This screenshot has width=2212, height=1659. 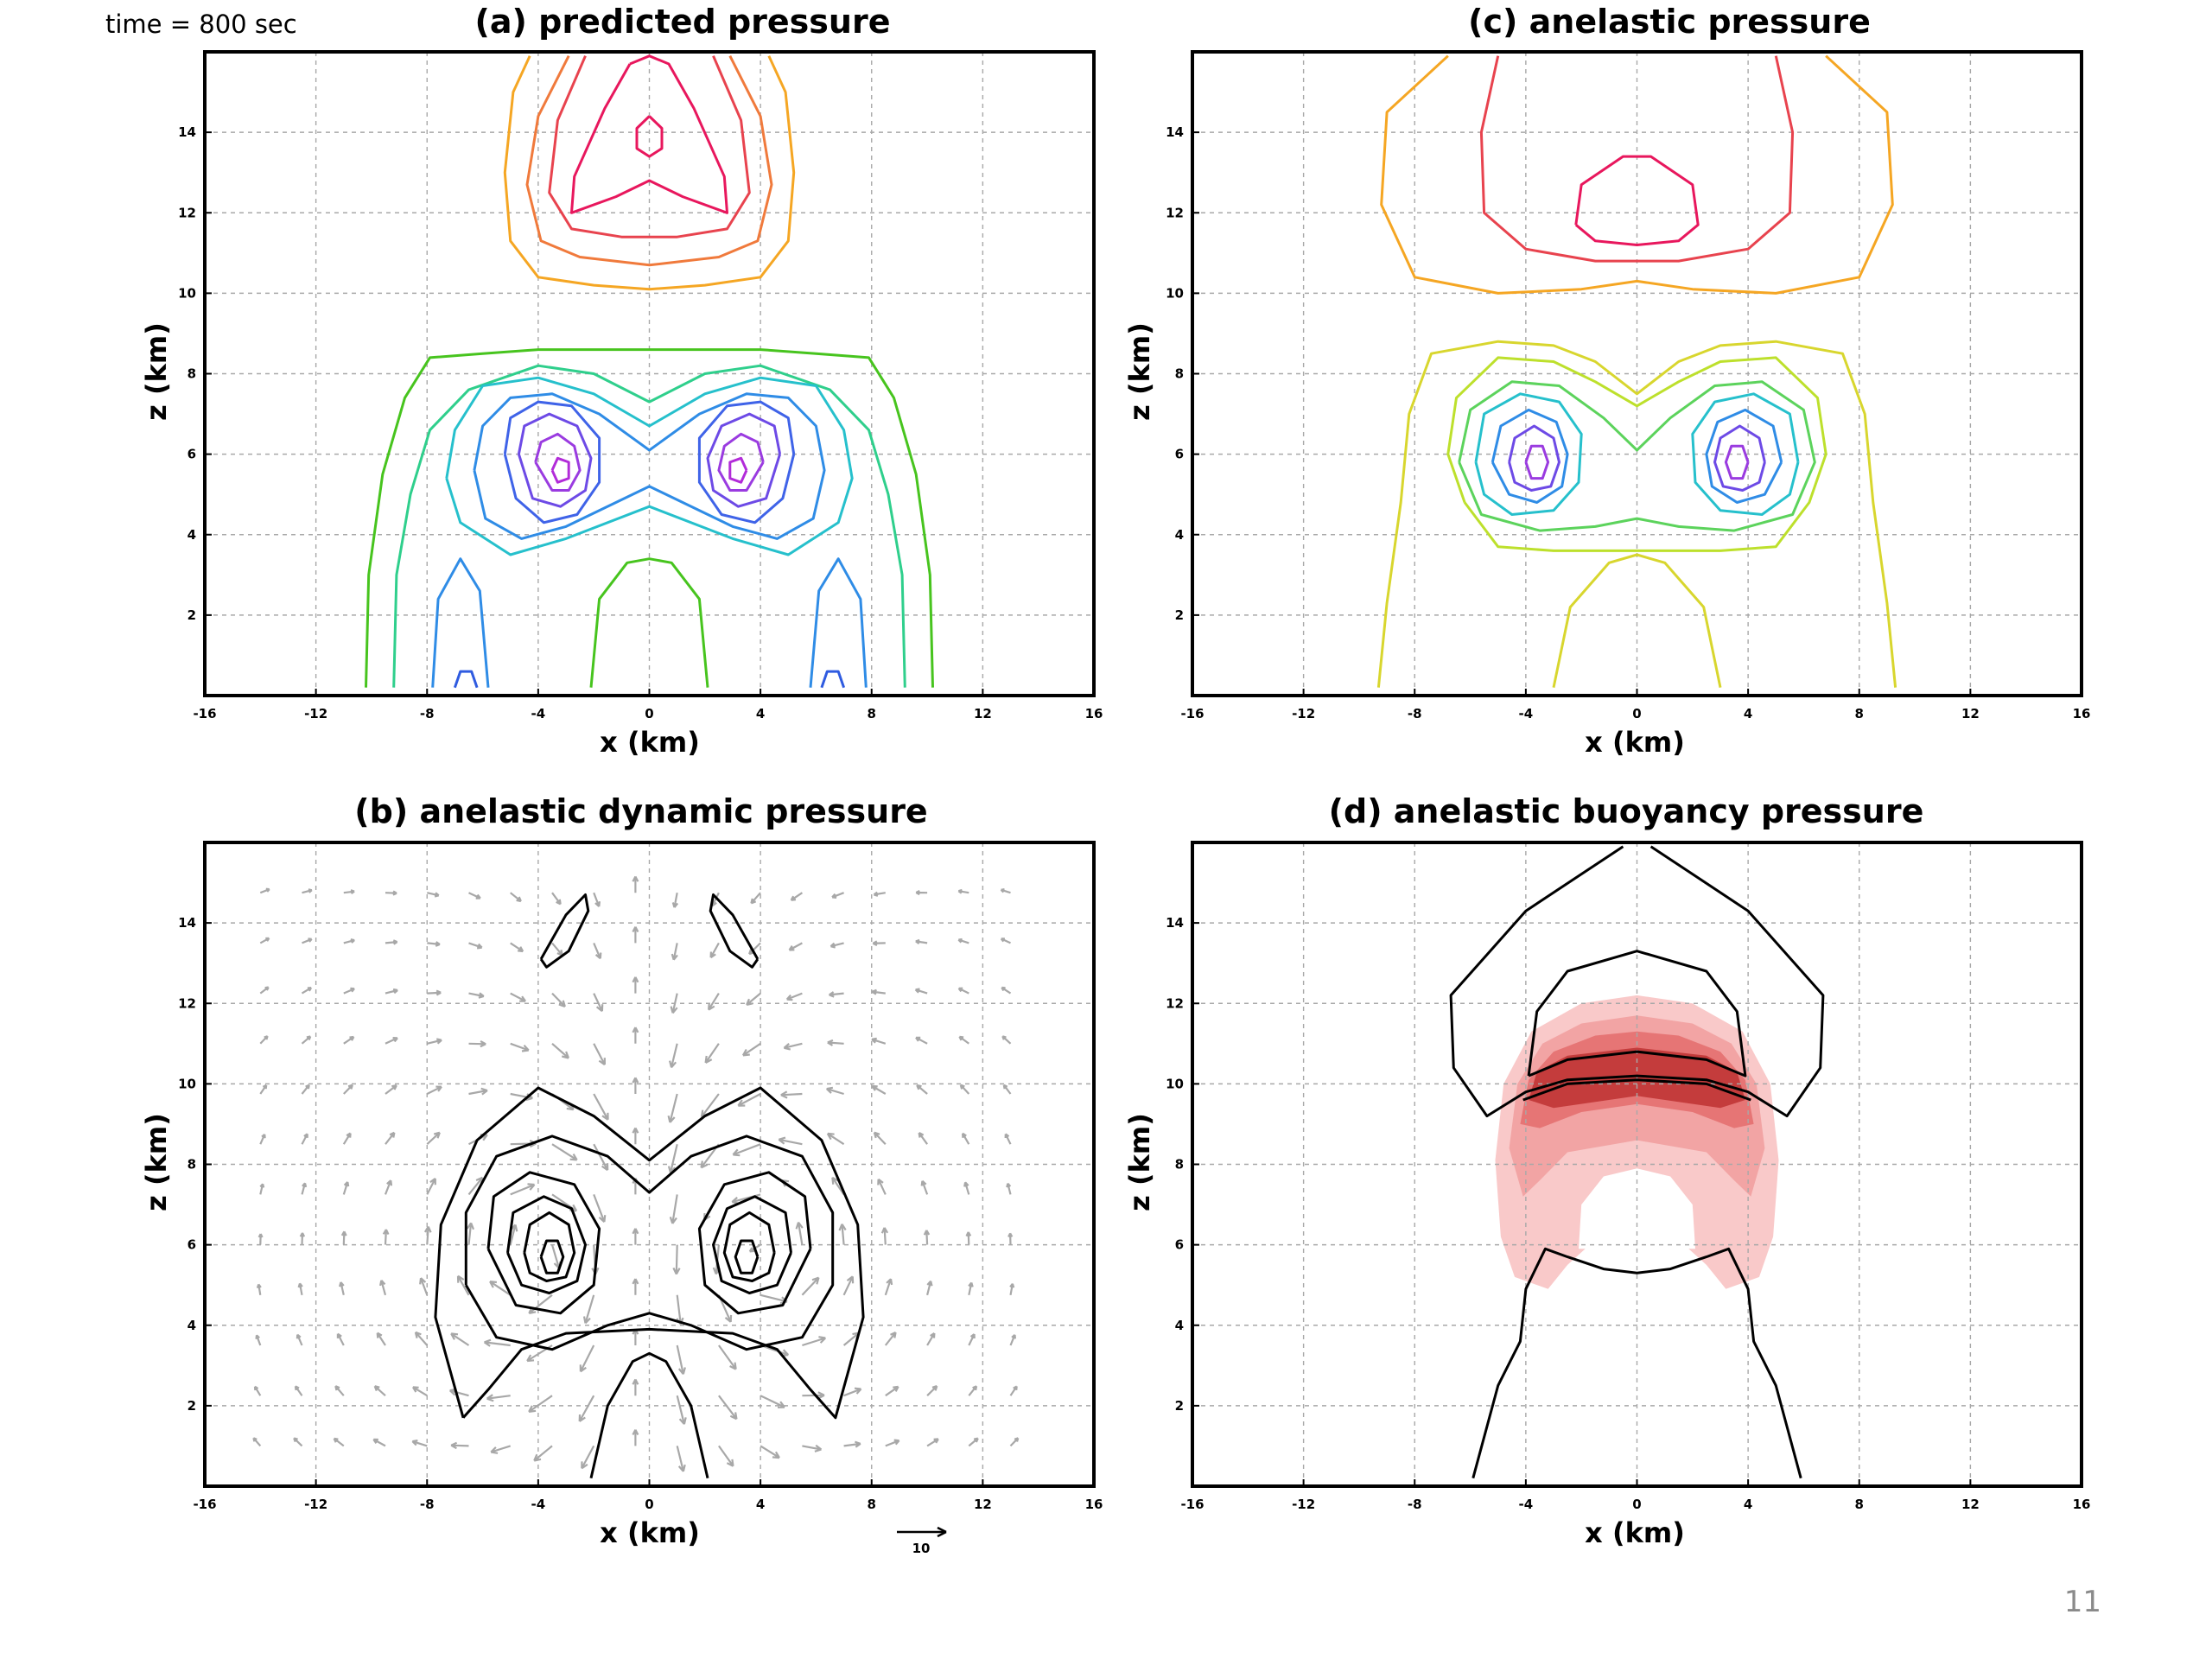 What do you see at coordinates (1303, 1504) in the screenshot?
I see `panel-d-xtick: -12` at bounding box center [1303, 1504].